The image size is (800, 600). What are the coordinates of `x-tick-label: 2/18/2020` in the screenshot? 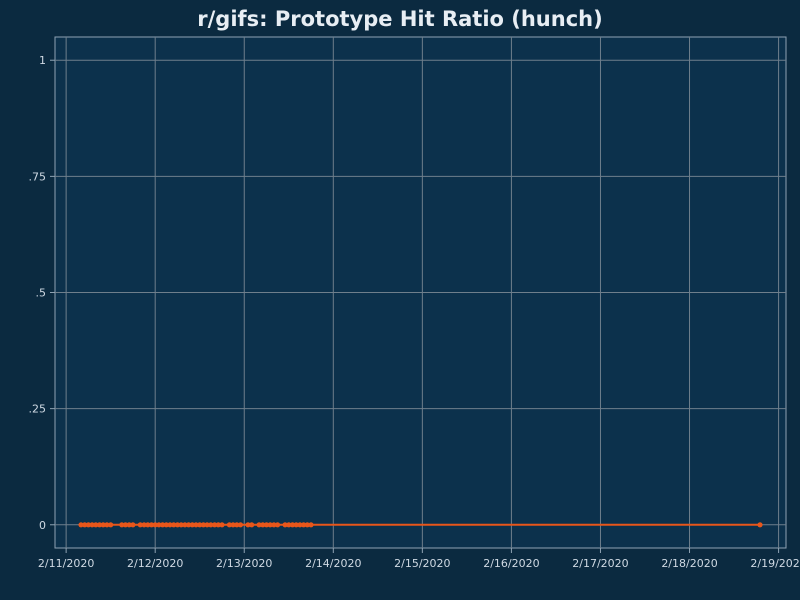 It's located at (689, 563).